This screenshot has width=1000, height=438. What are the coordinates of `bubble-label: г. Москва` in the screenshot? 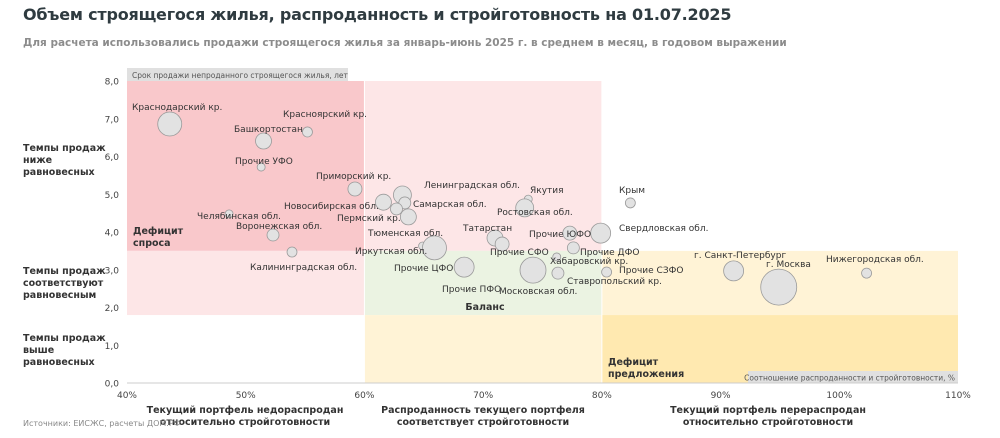 It's located at (788, 265).